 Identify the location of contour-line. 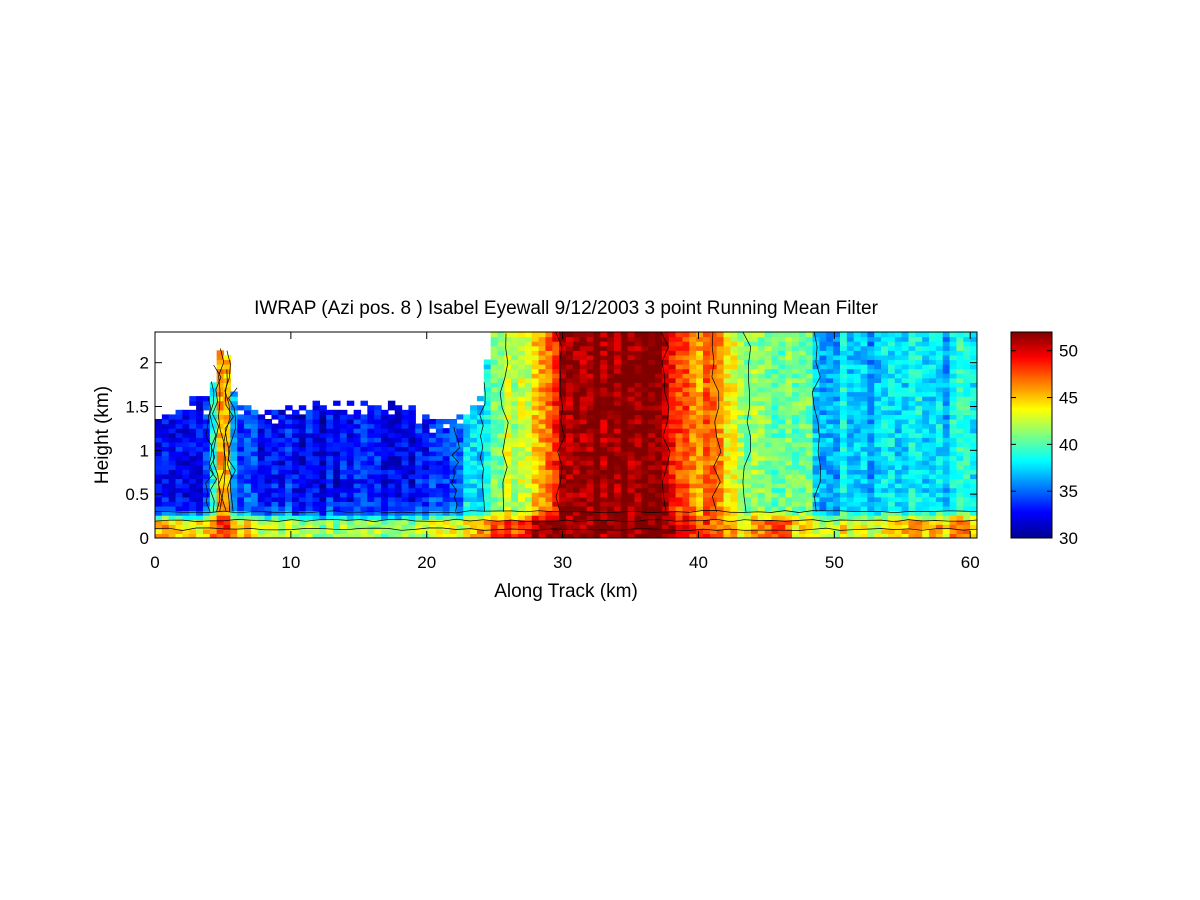
(213, 446).